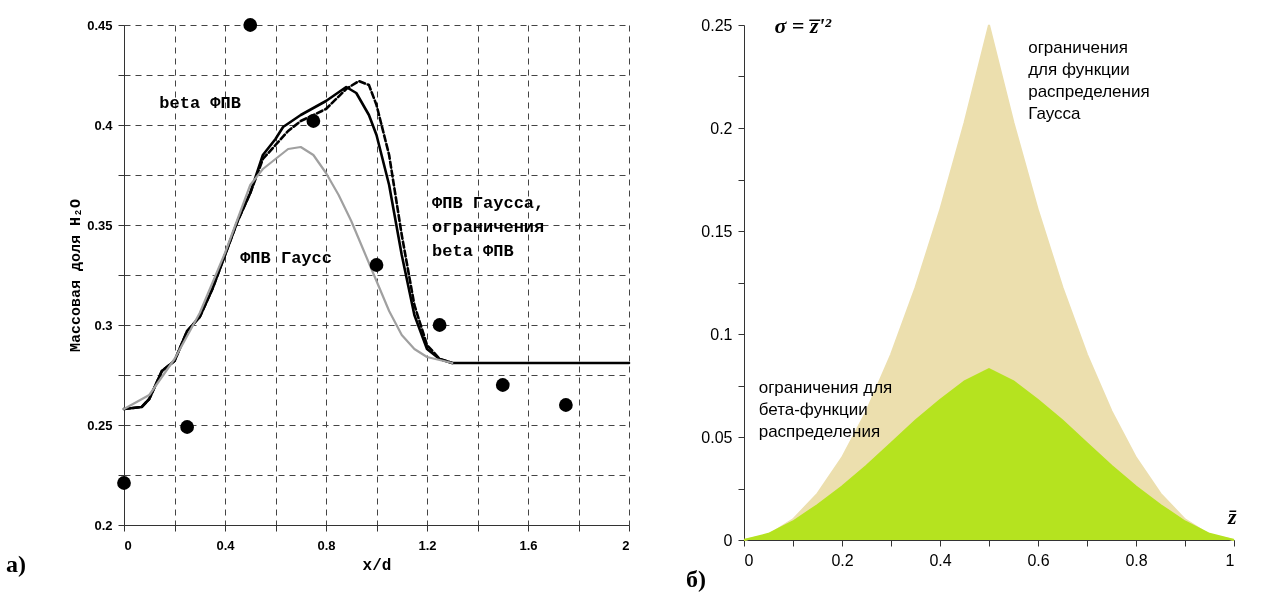  What do you see at coordinates (16, 564) in the screenshot?
I see `text: a)` at bounding box center [16, 564].